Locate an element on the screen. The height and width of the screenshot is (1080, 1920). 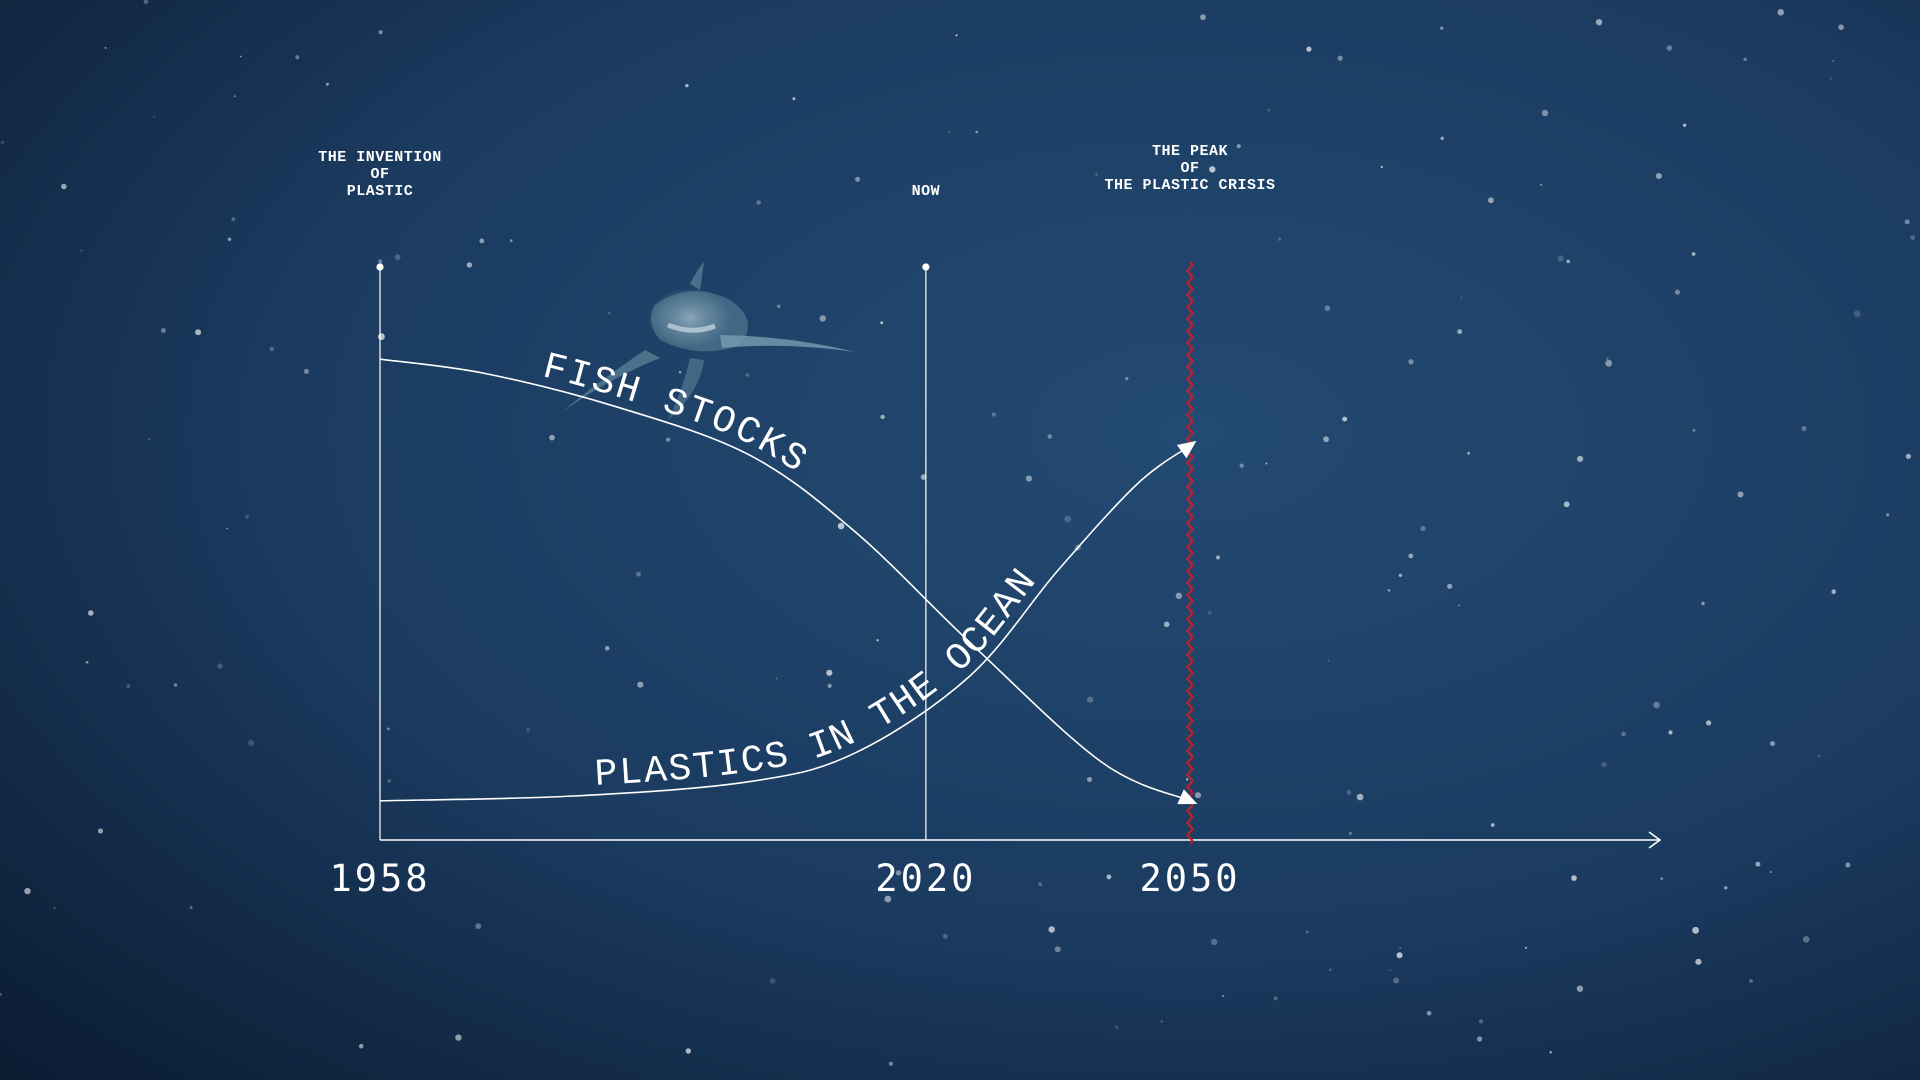
marker-dot-2020 is located at coordinates (926, 267).